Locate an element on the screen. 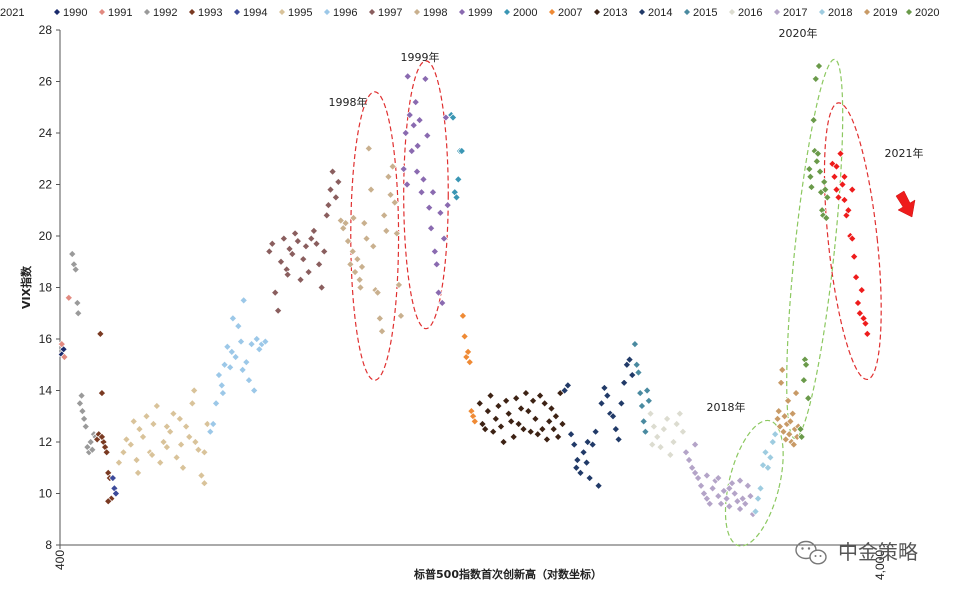 The image size is (966, 594). legend-label-1995: 1995 is located at coordinates (300, 13).